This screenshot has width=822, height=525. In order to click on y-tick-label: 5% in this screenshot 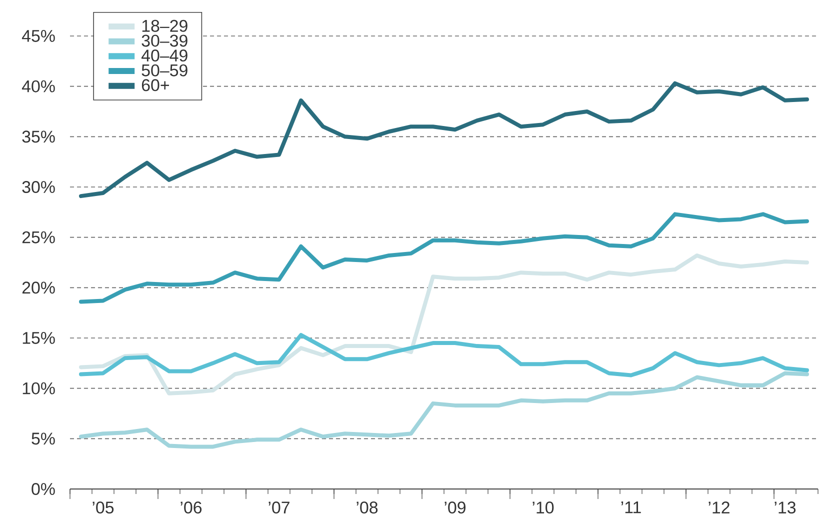, I will do `click(43, 438)`.